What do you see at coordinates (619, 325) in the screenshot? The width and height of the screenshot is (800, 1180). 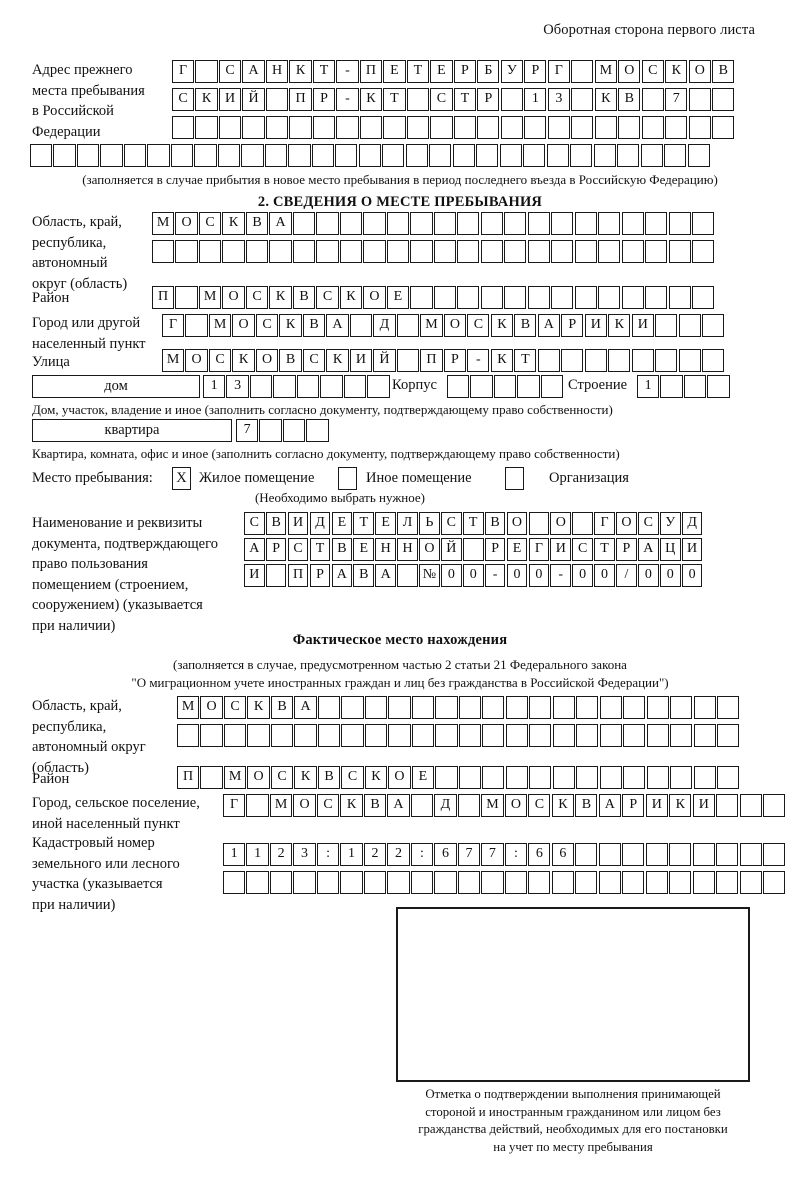 I see `section2-city-cell-20: К` at bounding box center [619, 325].